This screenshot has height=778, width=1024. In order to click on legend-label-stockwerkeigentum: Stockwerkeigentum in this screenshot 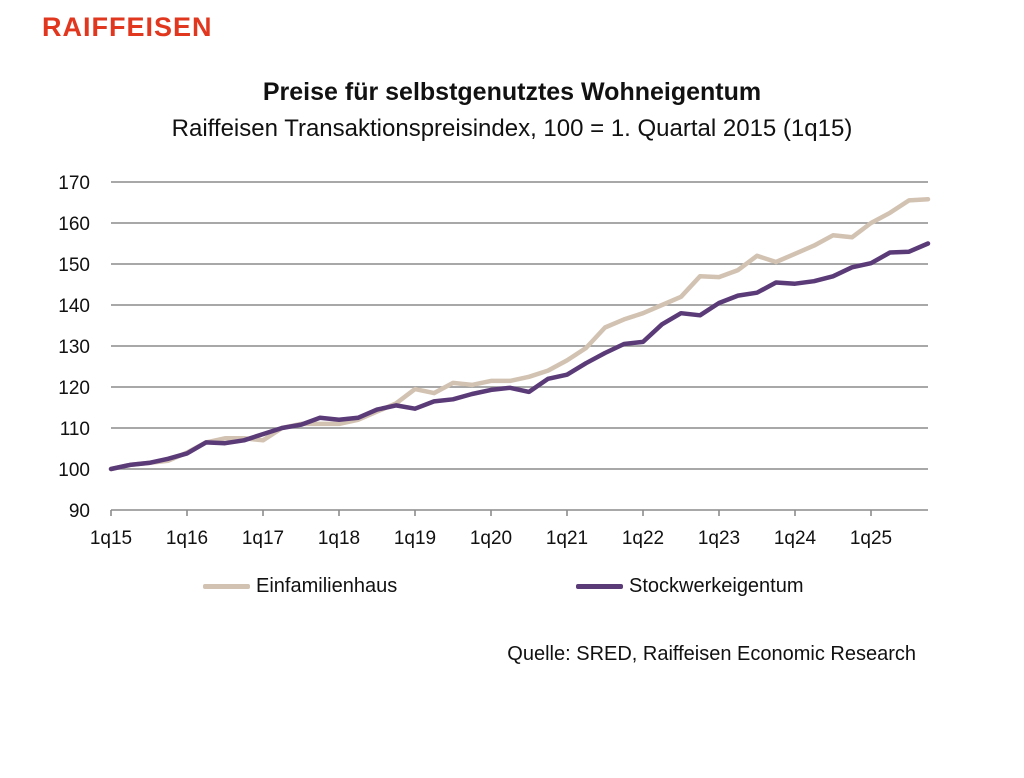, I will do `click(716, 585)`.